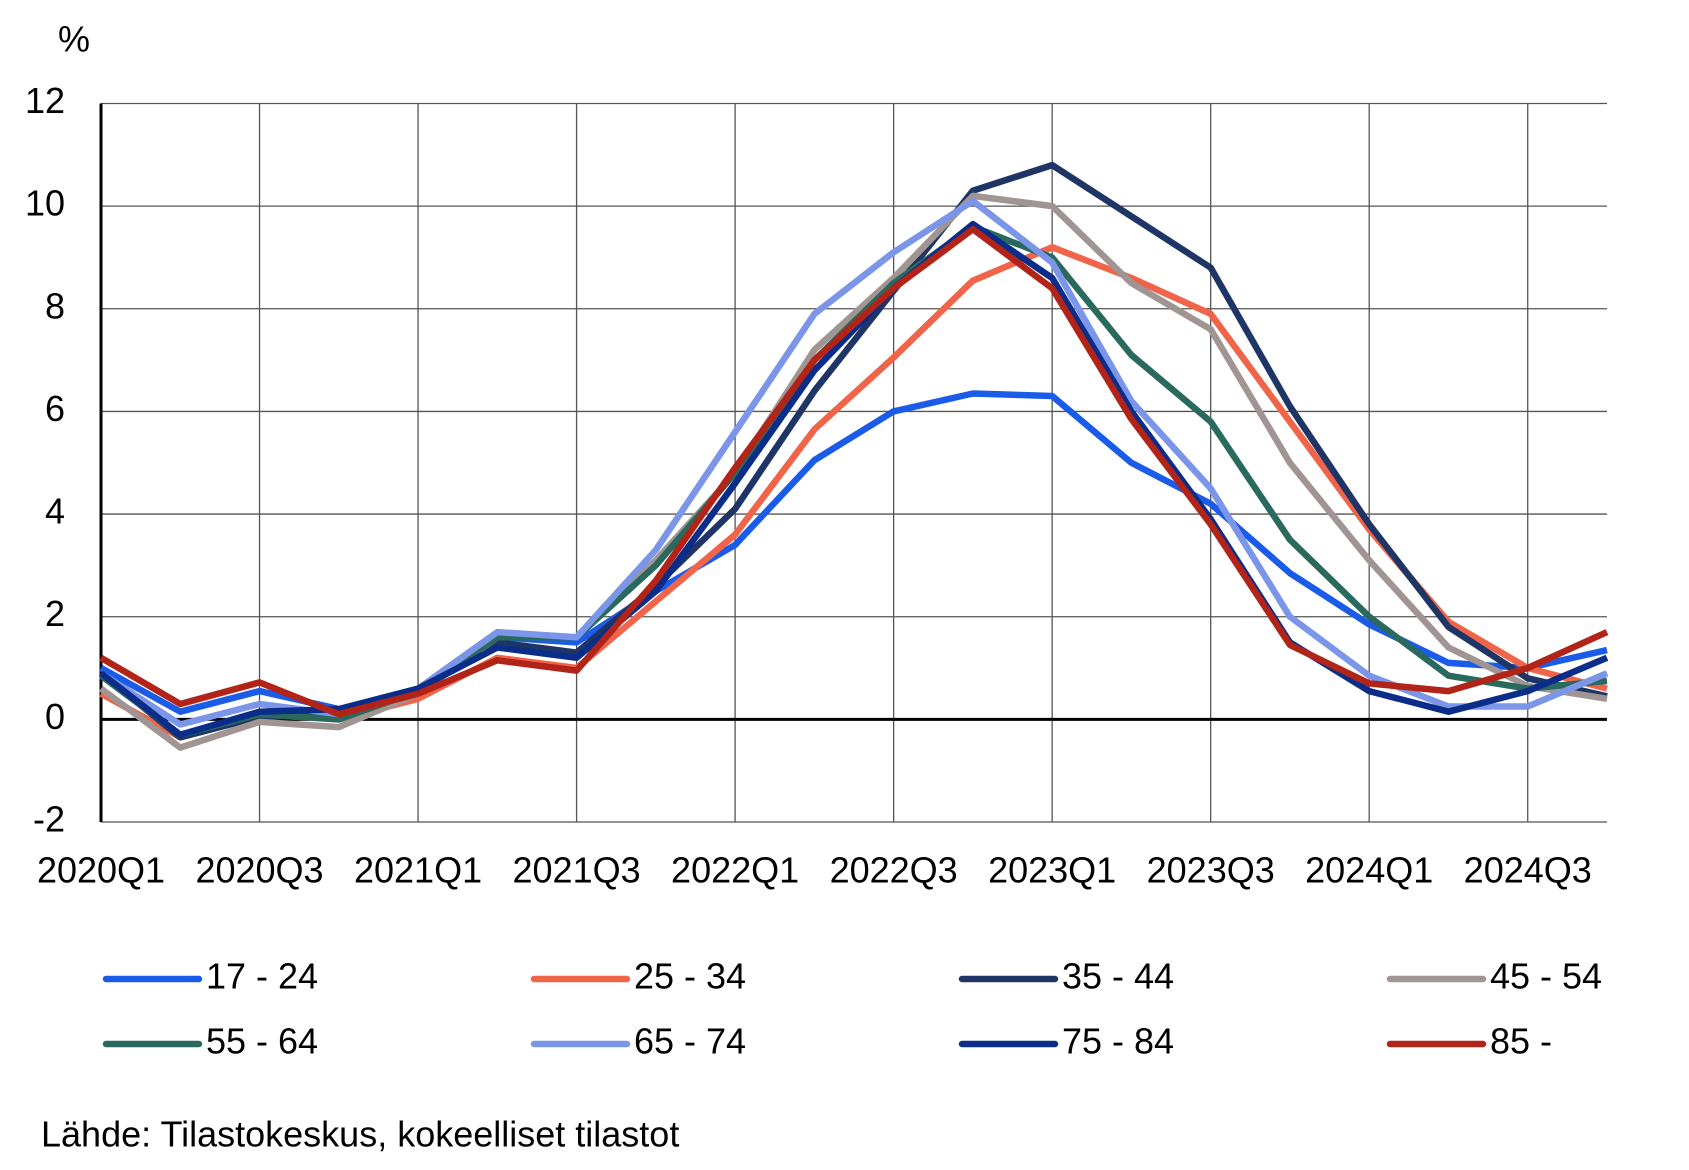 This screenshot has height=1170, width=1689. Describe the element at coordinates (55, 305) in the screenshot. I see `y-tick-label: 8` at that location.